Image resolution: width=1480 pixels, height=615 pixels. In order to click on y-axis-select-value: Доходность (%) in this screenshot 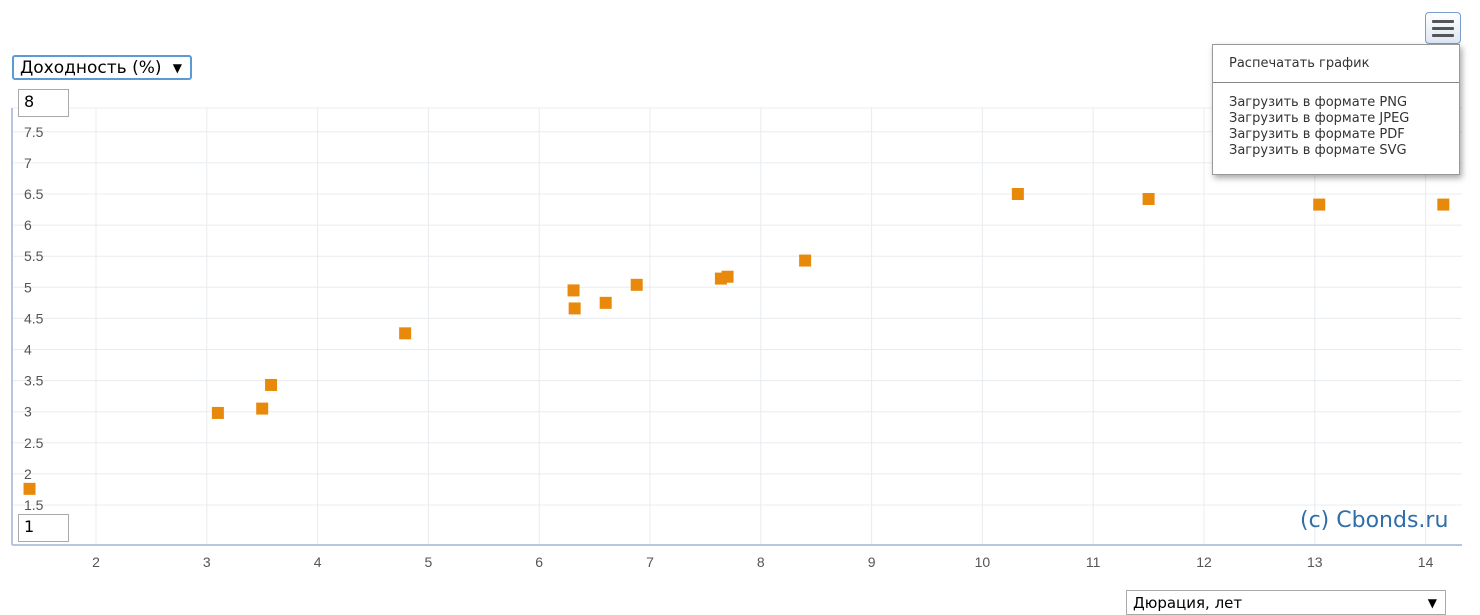, I will do `click(91, 67)`.